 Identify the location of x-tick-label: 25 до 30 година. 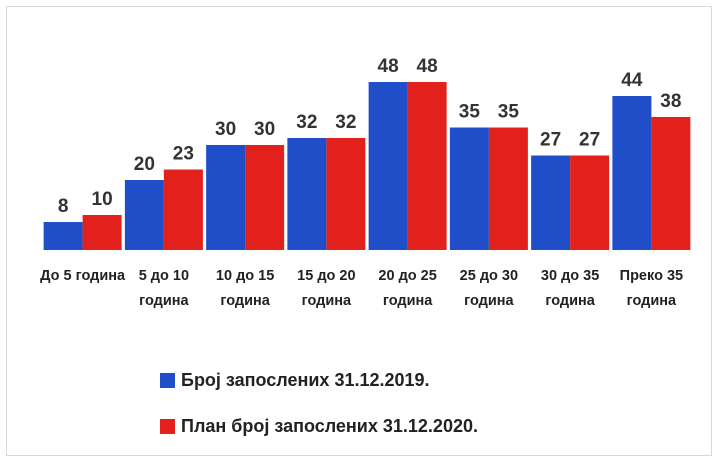
(489, 288).